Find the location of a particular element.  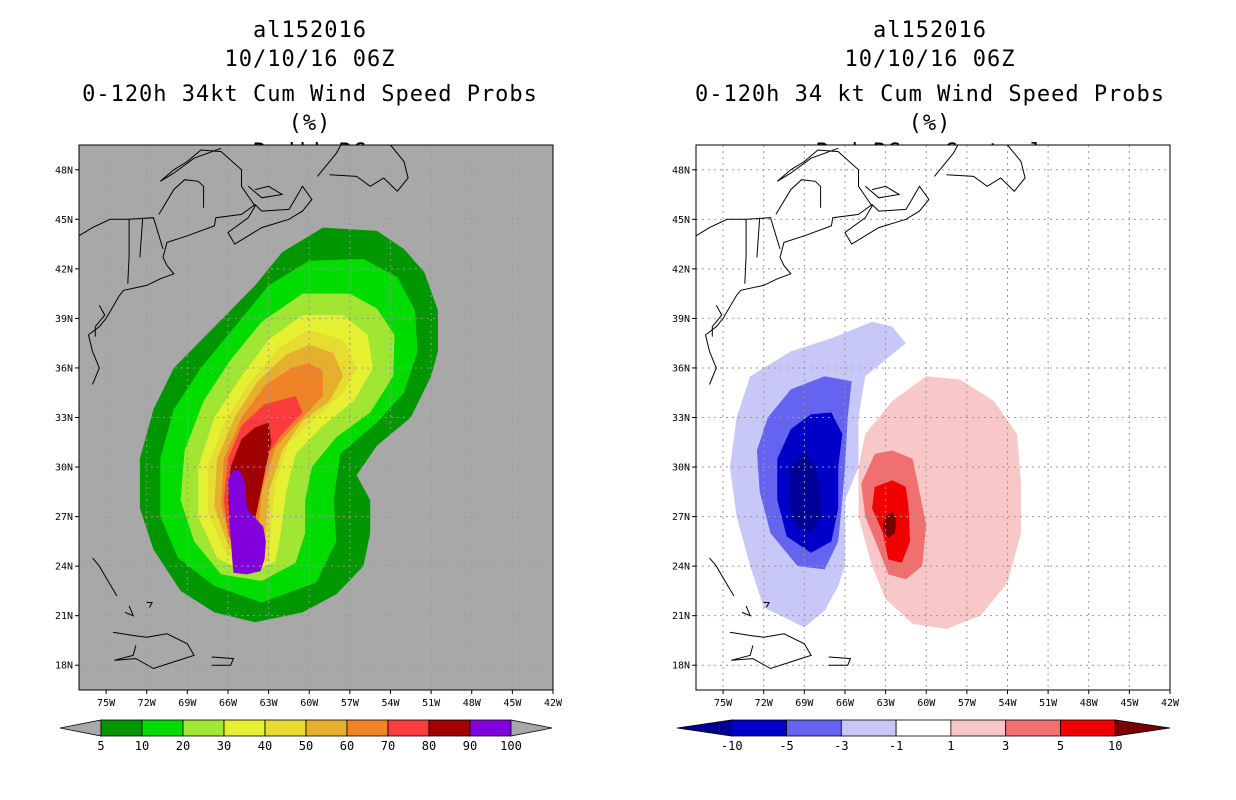

right-colorbar-label: 3 is located at coordinates (1005, 746).